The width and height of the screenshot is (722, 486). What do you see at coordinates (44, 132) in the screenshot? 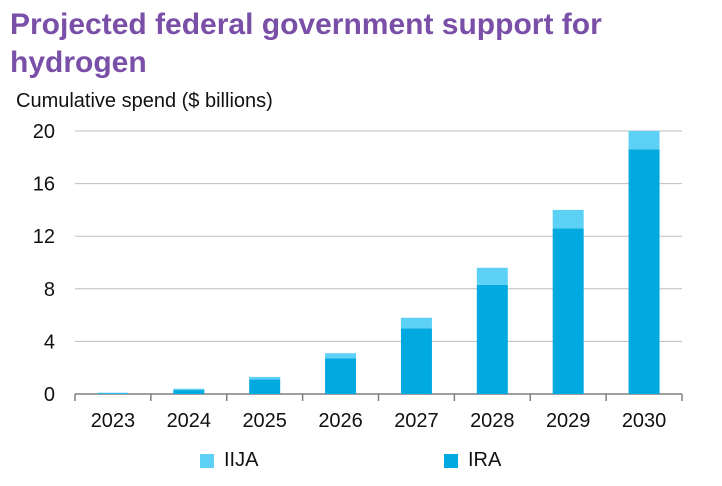
I see `y-tick-label: 20` at bounding box center [44, 132].